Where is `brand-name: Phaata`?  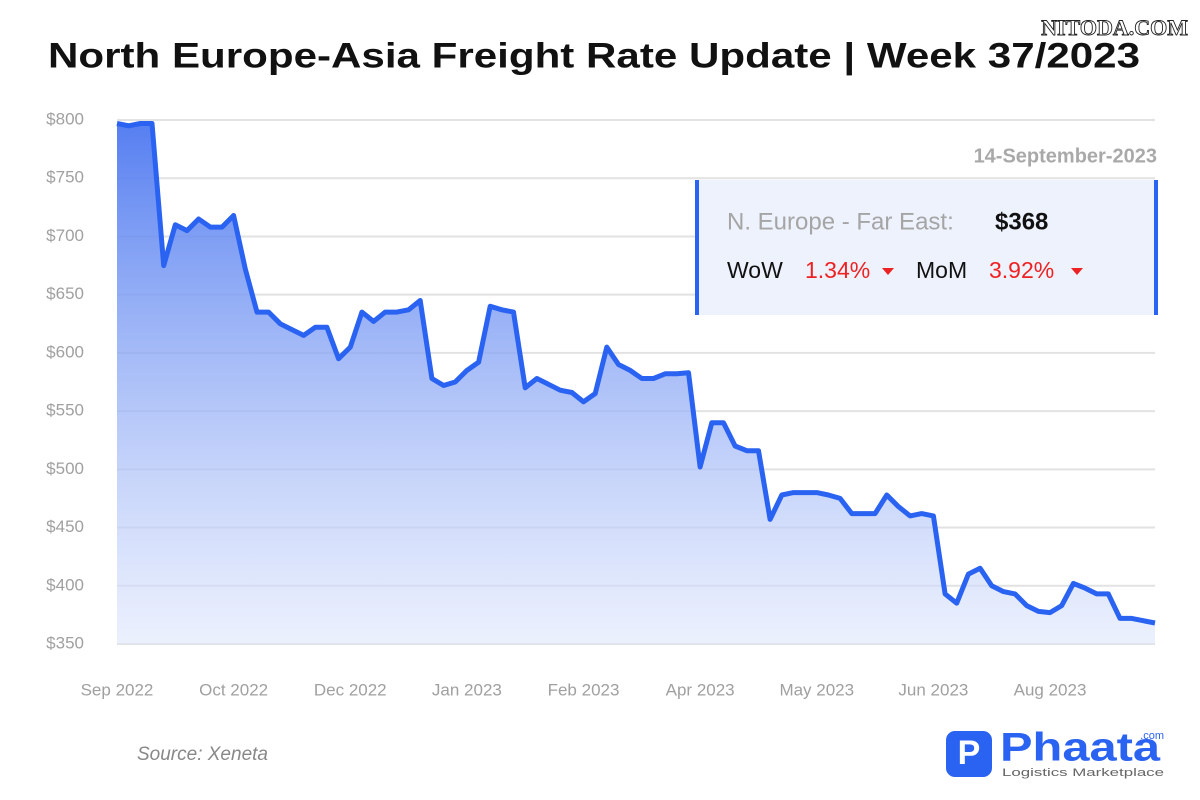 brand-name: Phaata is located at coordinates (1080, 748).